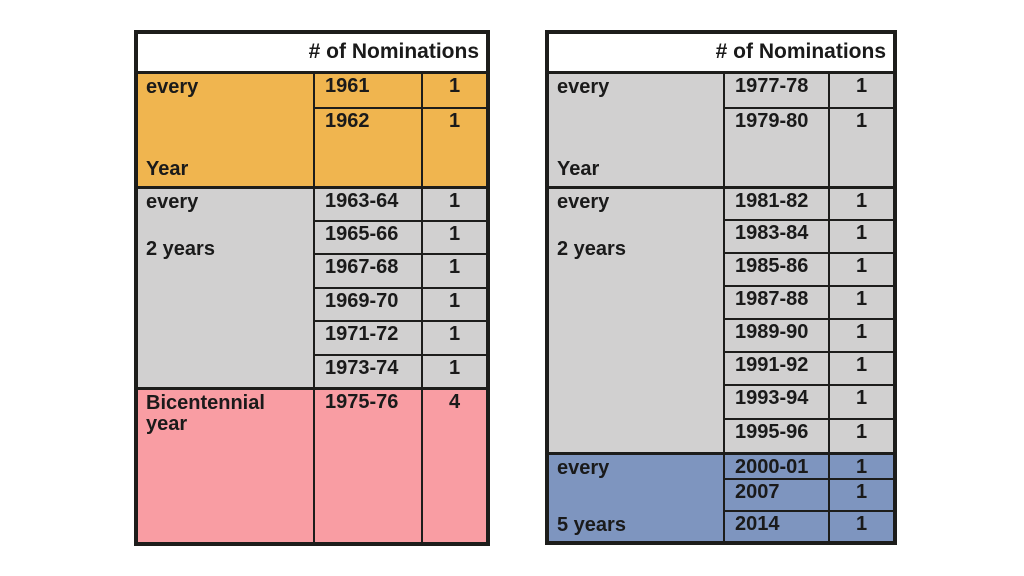 Image resolution: width=1024 pixels, height=576 pixels. I want to click on year-cell: 2014, so click(776, 527).